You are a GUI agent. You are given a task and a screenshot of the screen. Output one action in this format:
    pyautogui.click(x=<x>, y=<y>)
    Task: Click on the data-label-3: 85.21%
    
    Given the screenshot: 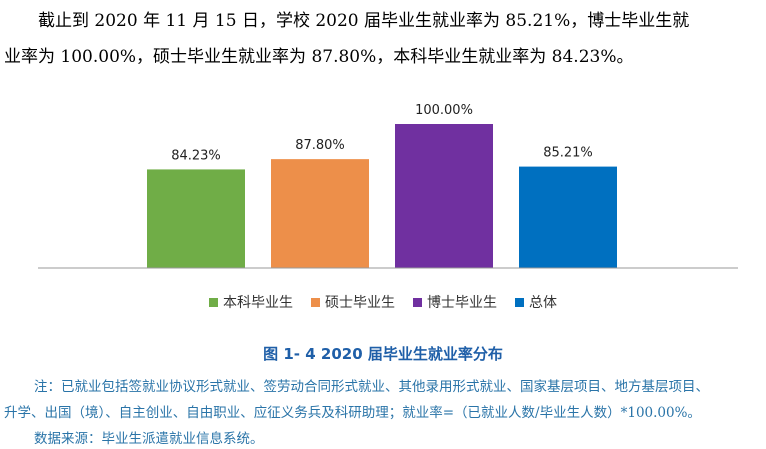 What is the action you would take?
    pyautogui.click(x=568, y=153)
    